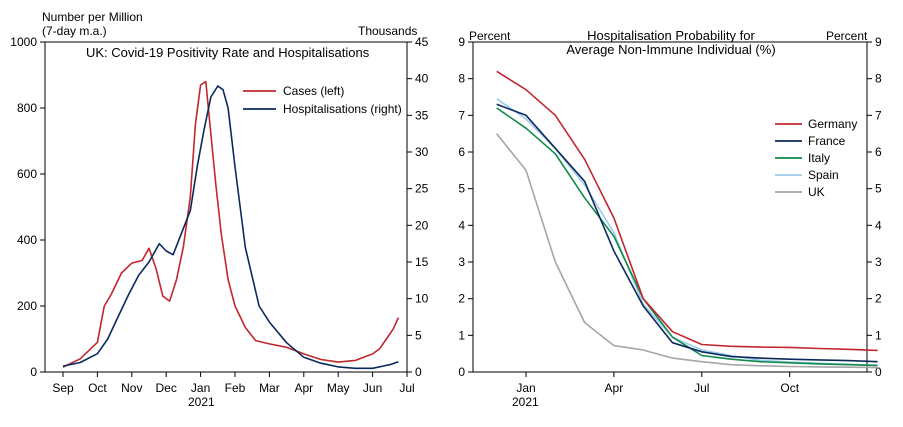 The width and height of the screenshot is (903, 427). Describe the element at coordinates (166, 388) in the screenshot. I see `left-xtick-label: Dec` at that location.